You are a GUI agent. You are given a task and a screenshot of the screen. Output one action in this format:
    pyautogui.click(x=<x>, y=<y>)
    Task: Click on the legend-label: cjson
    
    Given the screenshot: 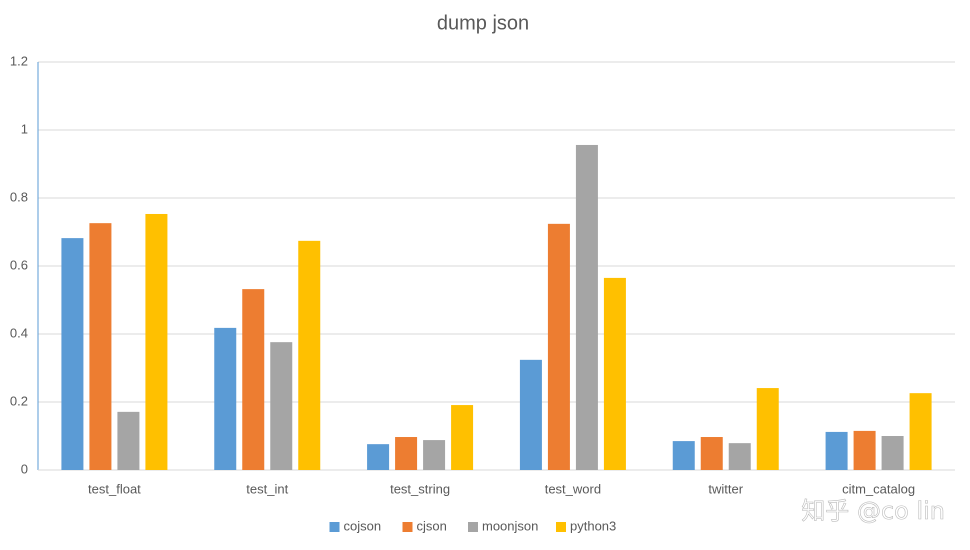 What is the action you would take?
    pyautogui.click(x=432, y=525)
    